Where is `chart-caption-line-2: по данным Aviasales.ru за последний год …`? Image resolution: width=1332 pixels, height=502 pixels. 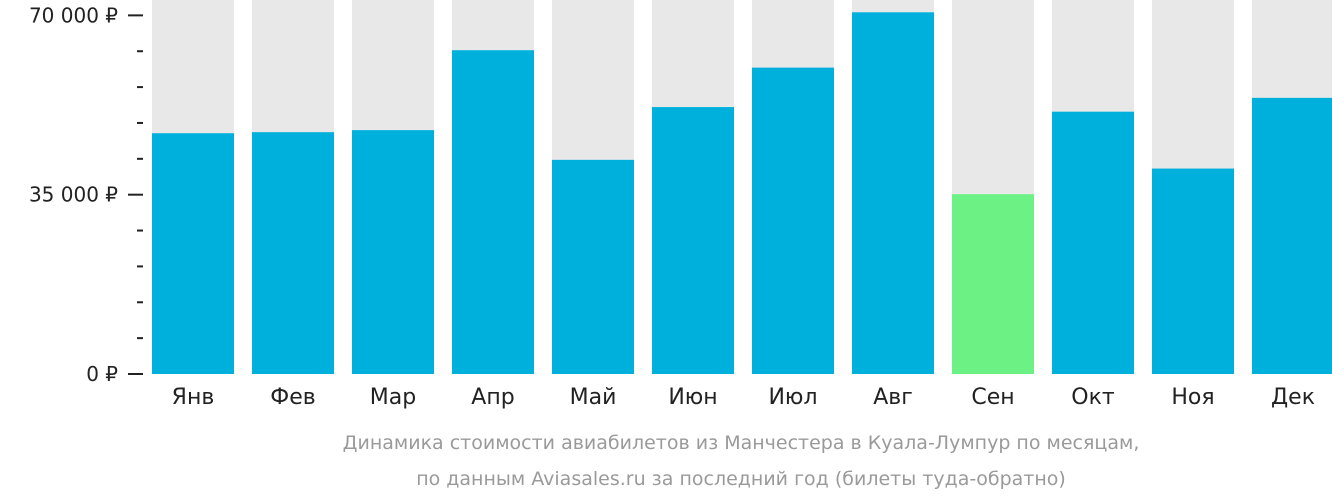
chart-caption-line-2: по данным Aviasales.ru за последний год … is located at coordinates (741, 479).